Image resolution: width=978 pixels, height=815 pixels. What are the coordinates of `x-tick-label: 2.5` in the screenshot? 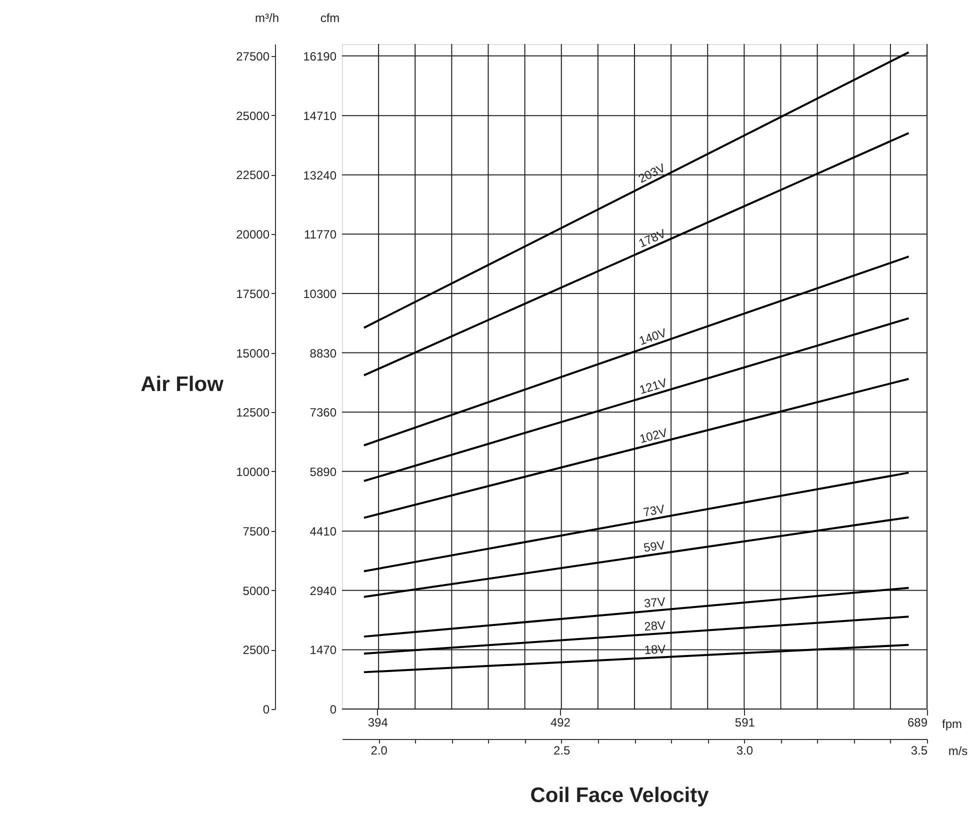 It's located at (562, 751).